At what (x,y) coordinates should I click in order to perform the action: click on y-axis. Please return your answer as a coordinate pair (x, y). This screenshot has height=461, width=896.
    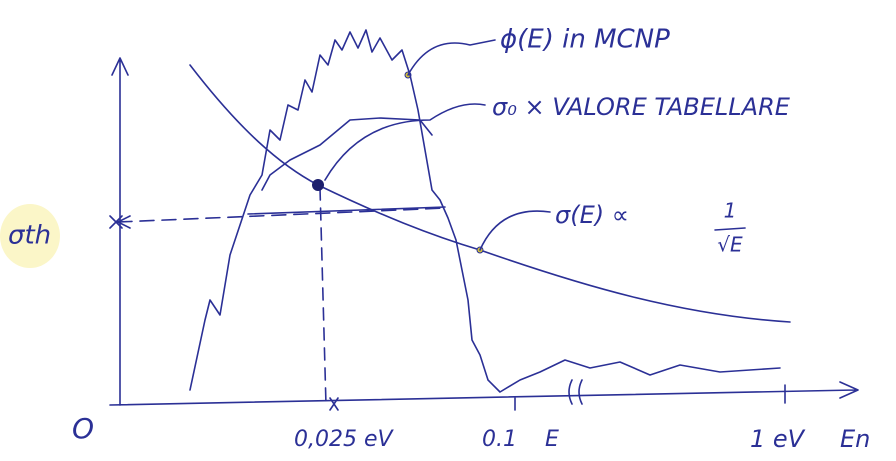
    Looking at the image, I should click on (120, 231).